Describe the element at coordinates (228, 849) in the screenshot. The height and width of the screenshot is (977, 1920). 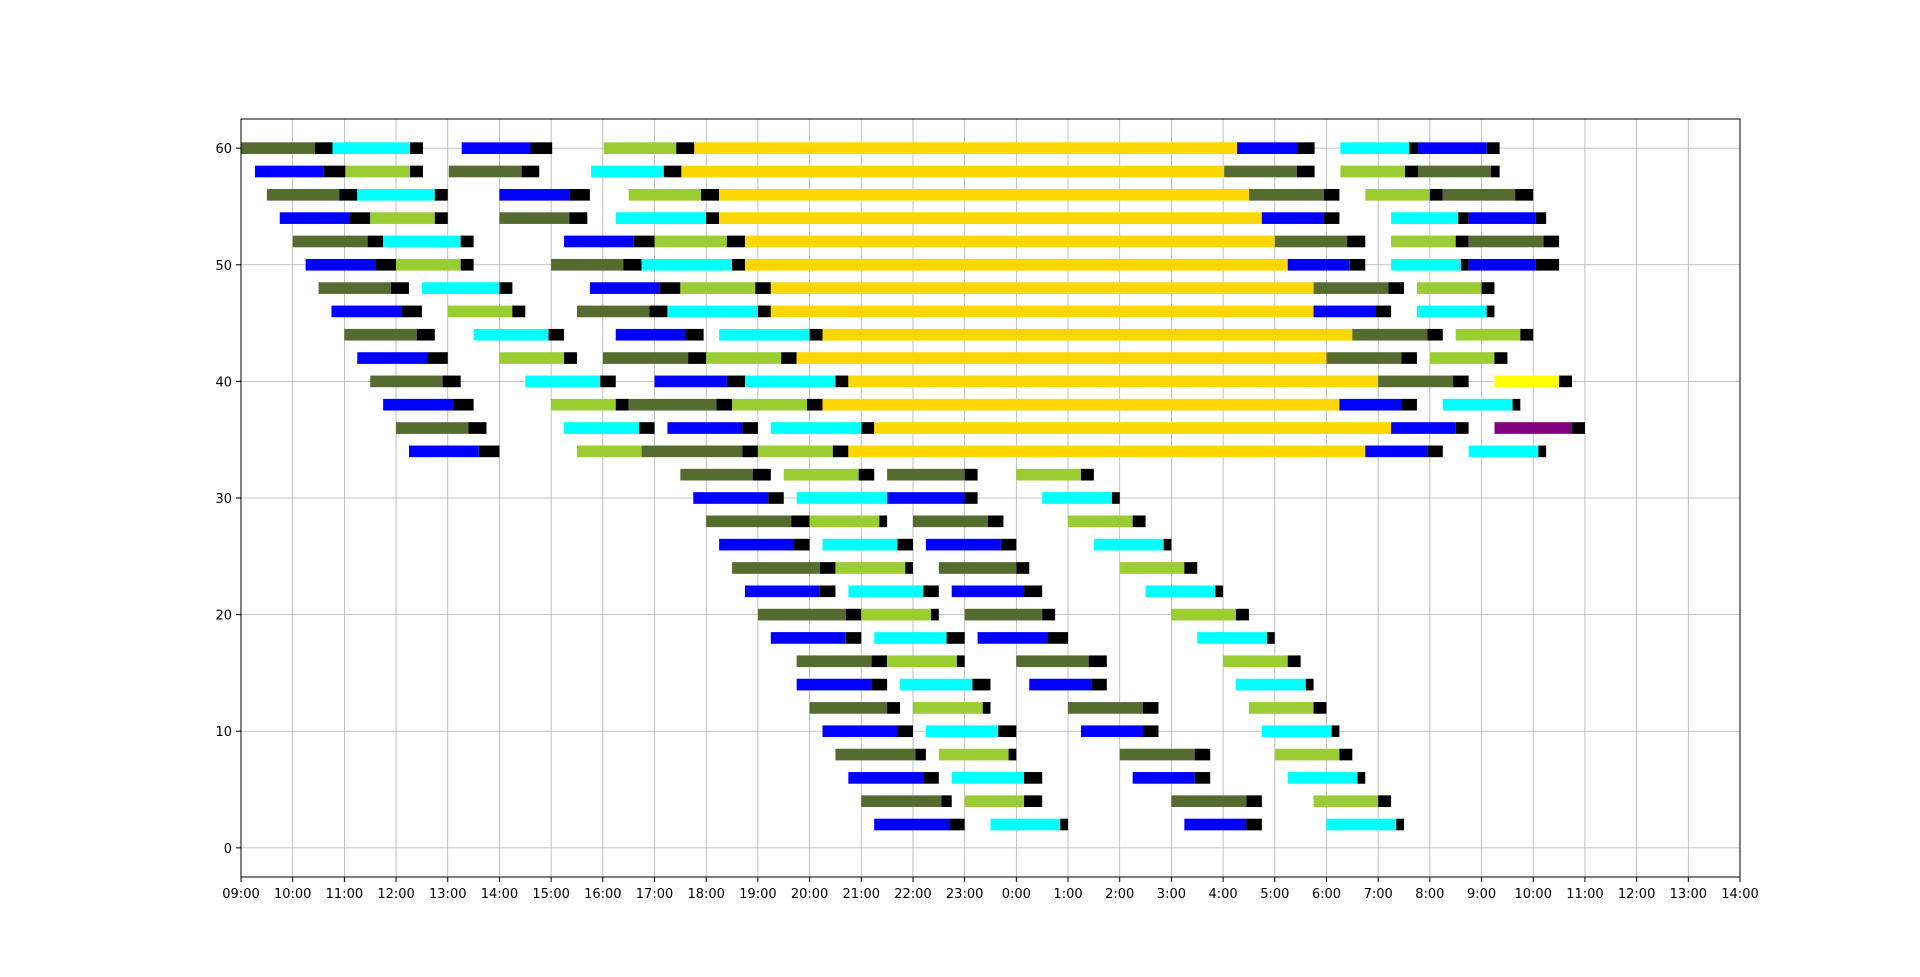
I see `y-tick-label: 0` at that location.